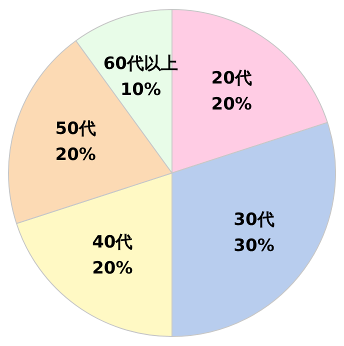  I want to click on slice-label: 40代, so click(112, 242).